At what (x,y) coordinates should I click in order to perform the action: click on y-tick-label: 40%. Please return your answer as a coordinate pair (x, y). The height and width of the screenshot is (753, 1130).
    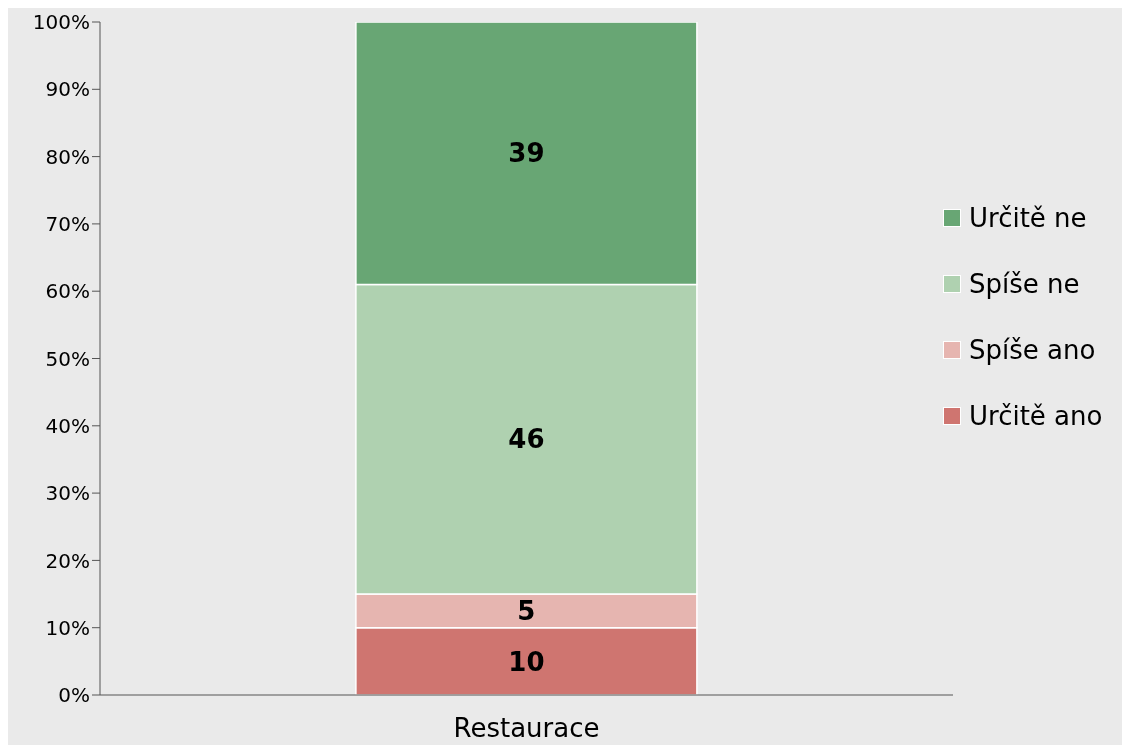
    Looking at the image, I should click on (67, 425).